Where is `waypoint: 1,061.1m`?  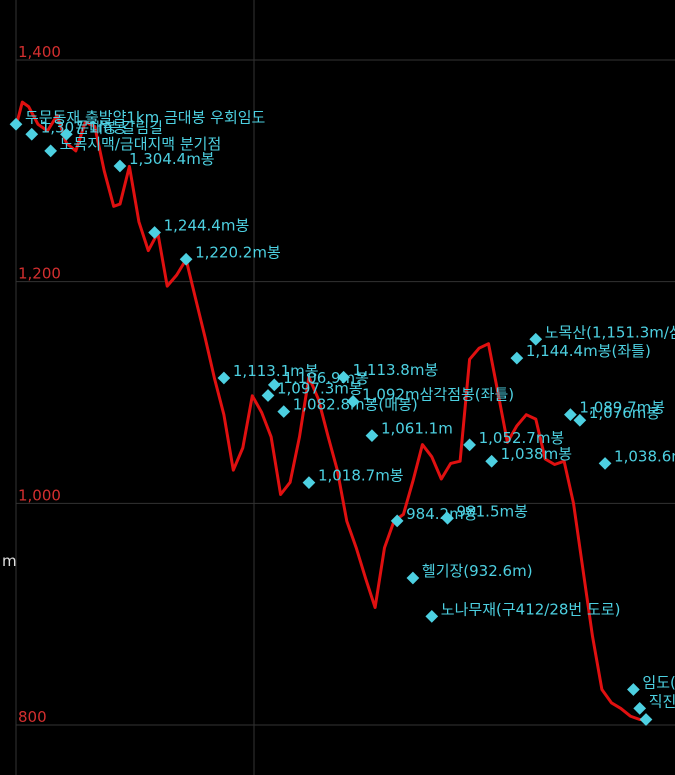 waypoint: 1,061.1m is located at coordinates (409, 431).